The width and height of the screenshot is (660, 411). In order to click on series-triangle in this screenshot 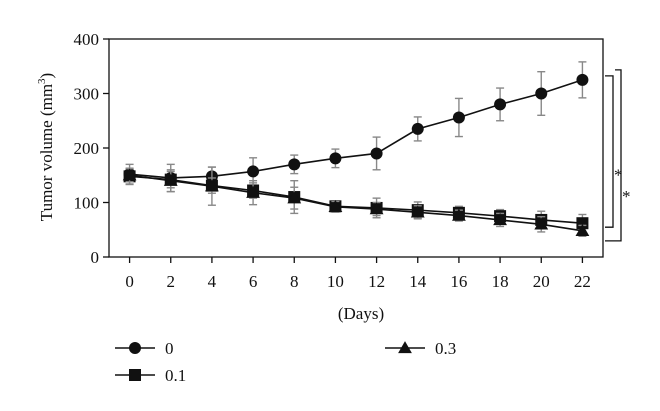, I will do `click(356, 201)`.